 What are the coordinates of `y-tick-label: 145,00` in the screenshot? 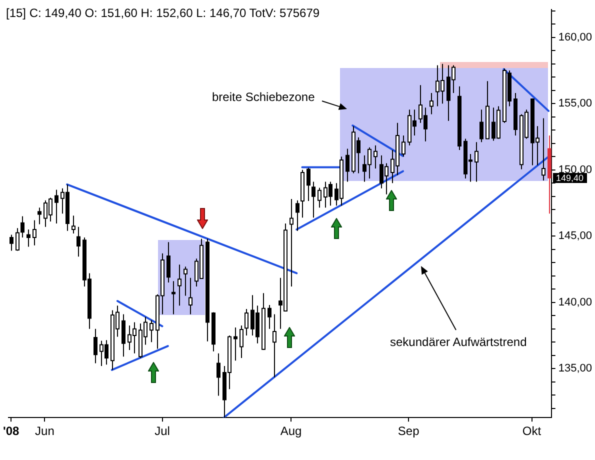 It's located at (575, 236).